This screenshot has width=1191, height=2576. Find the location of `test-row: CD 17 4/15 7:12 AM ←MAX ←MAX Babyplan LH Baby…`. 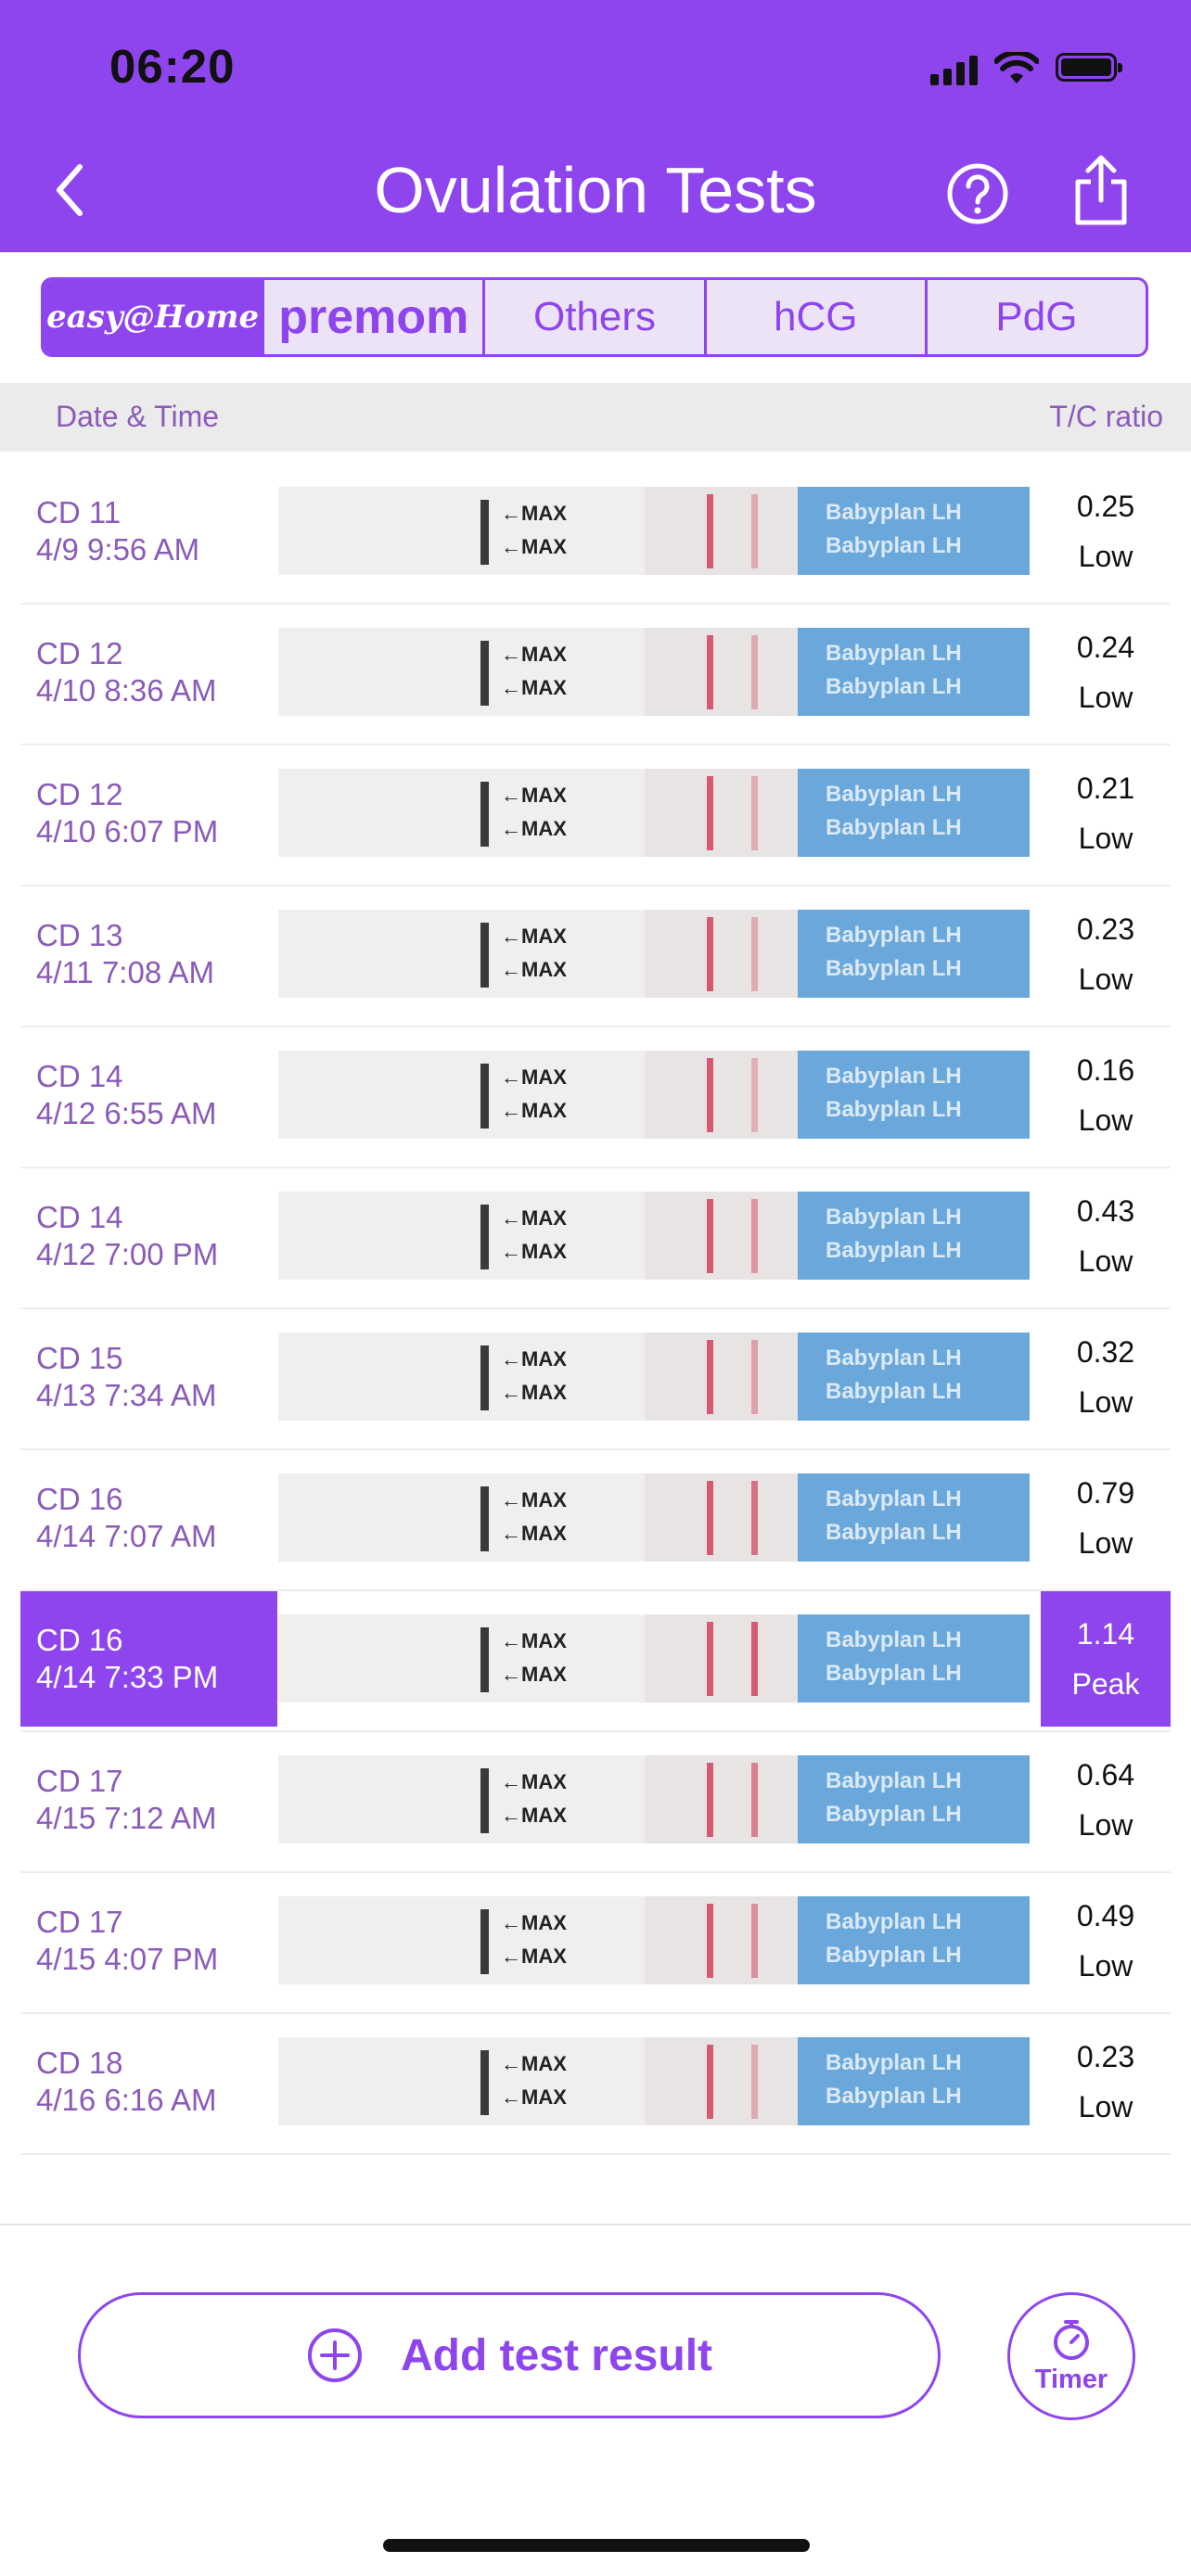

test-row: CD 17 4/15 7:12 AM ←MAX ←MAX Babyplan LH Baby… is located at coordinates (595, 1802).